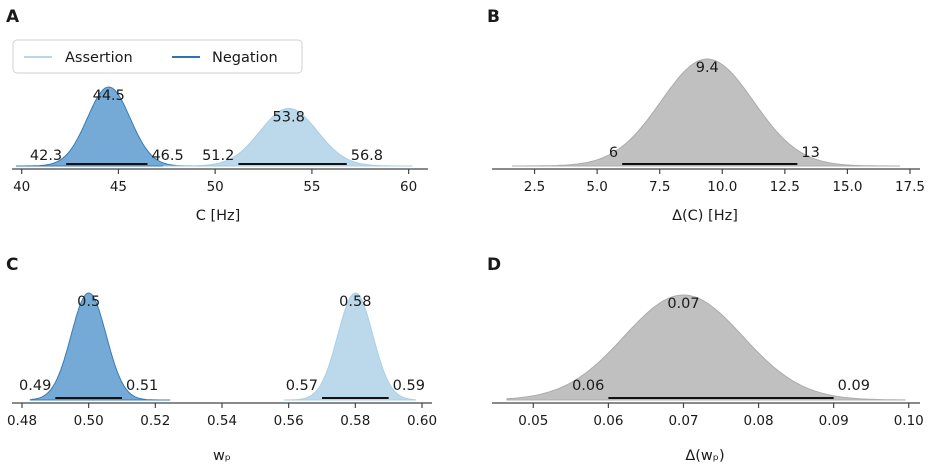  Describe the element at coordinates (289, 421) in the screenshot. I see `panel-c-tick-label-4: 0.56` at that location.